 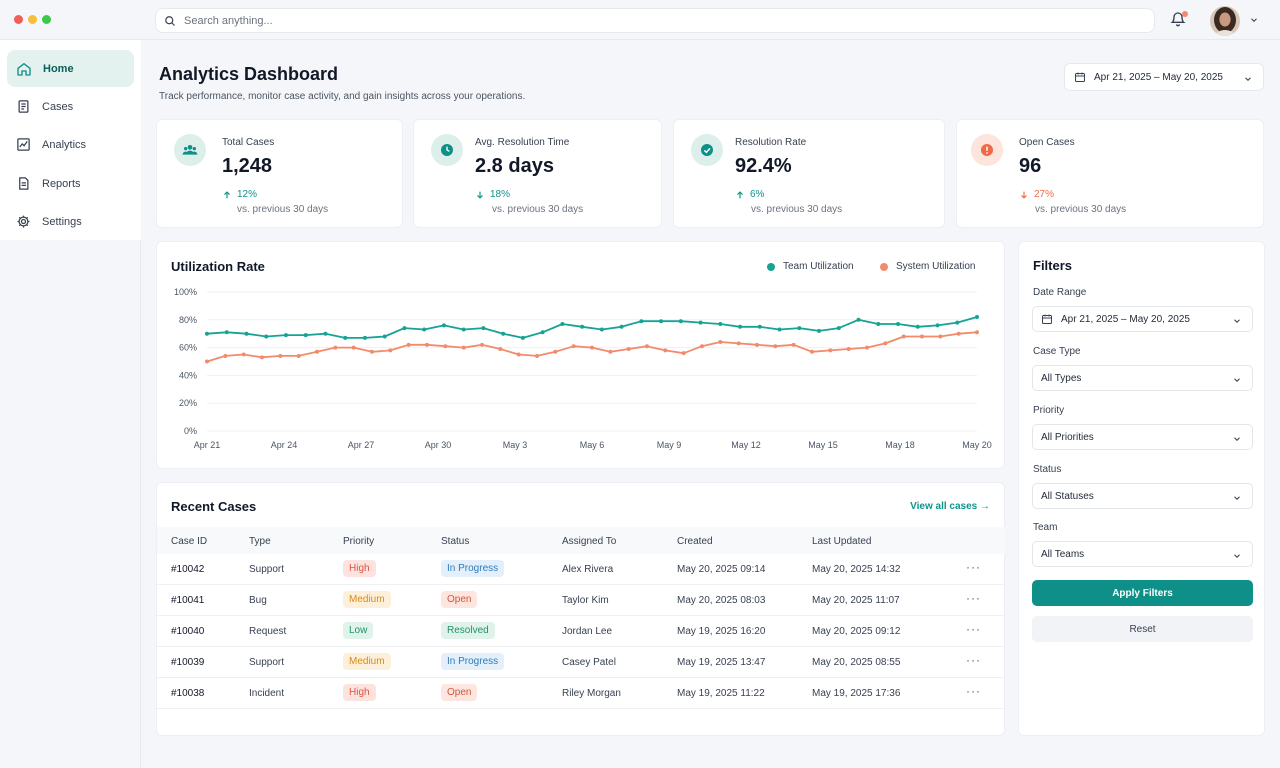 I want to click on priority-badge: Low, so click(x=358, y=630).